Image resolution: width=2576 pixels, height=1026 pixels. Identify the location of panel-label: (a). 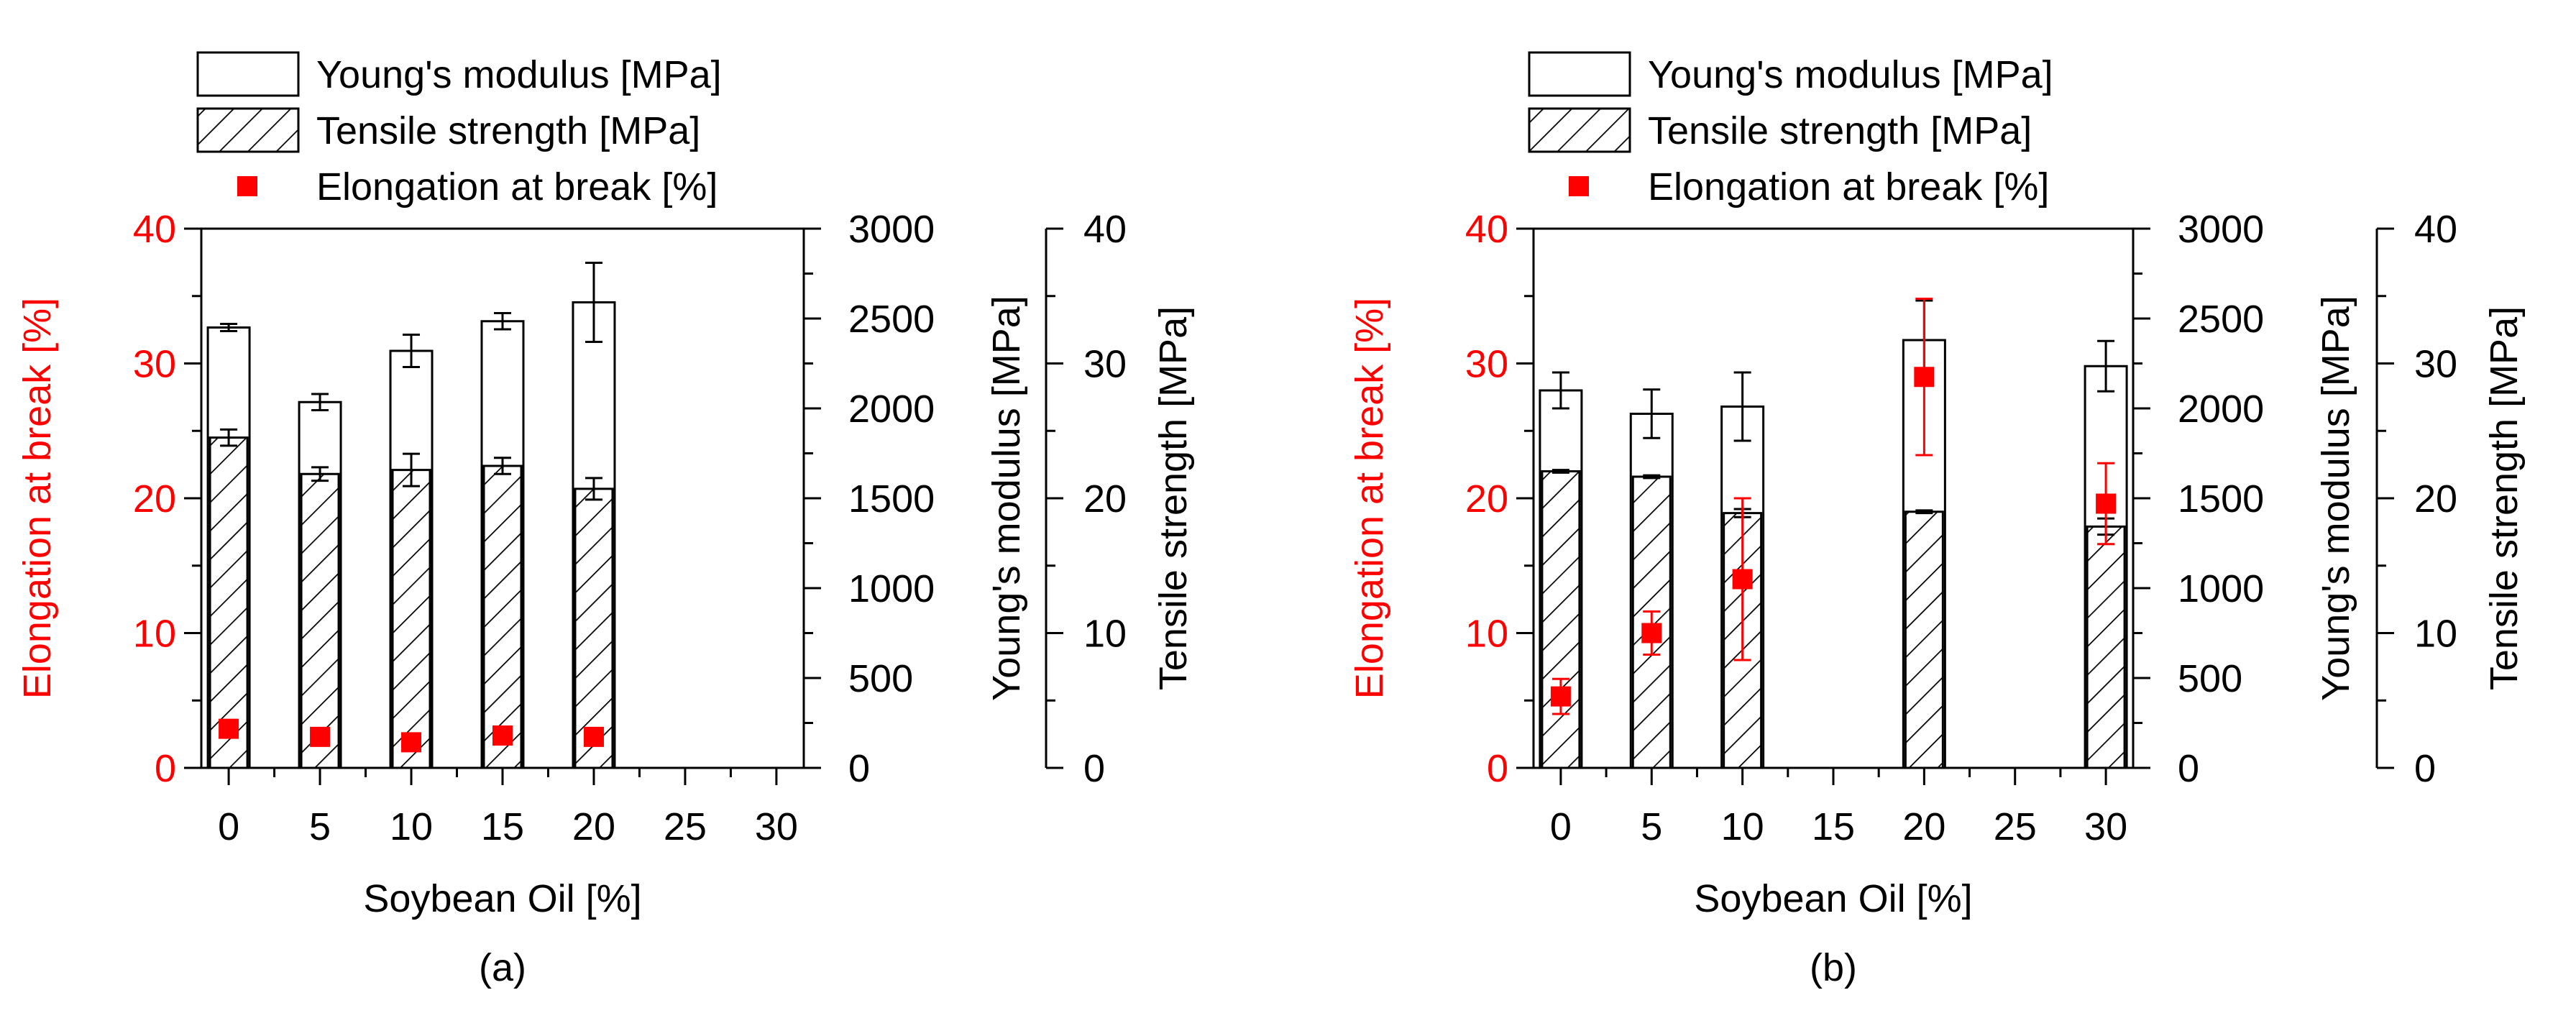
(502, 967).